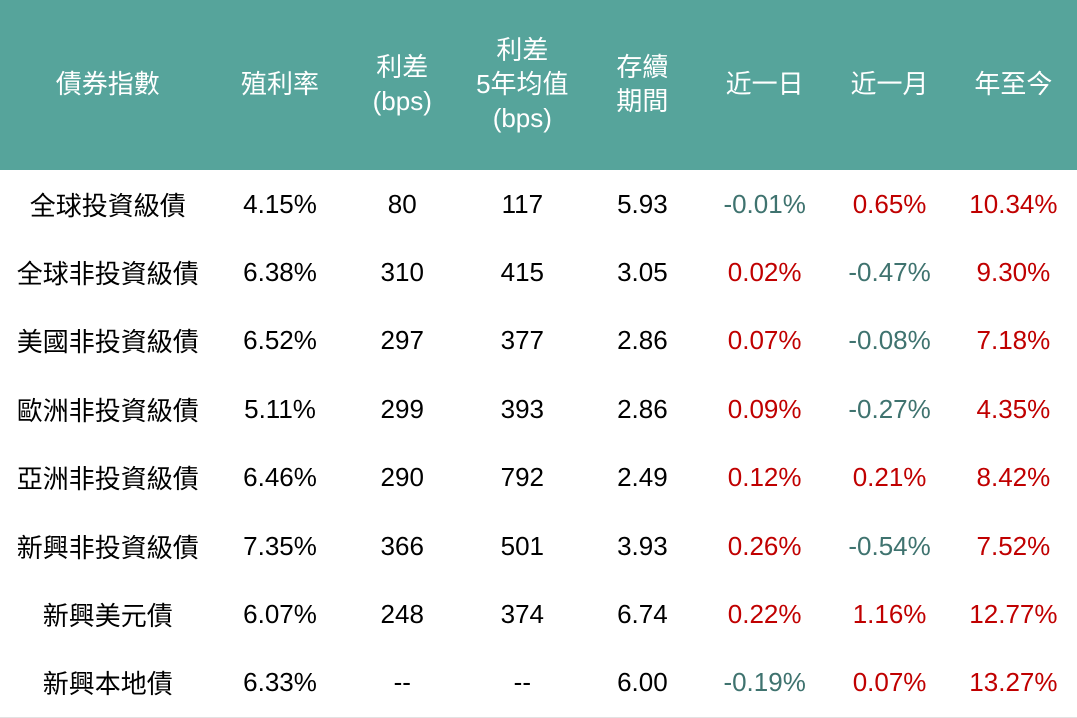 The image size is (1077, 718). I want to click on change-ytd-cell: 7.18%, so click(1013, 340).